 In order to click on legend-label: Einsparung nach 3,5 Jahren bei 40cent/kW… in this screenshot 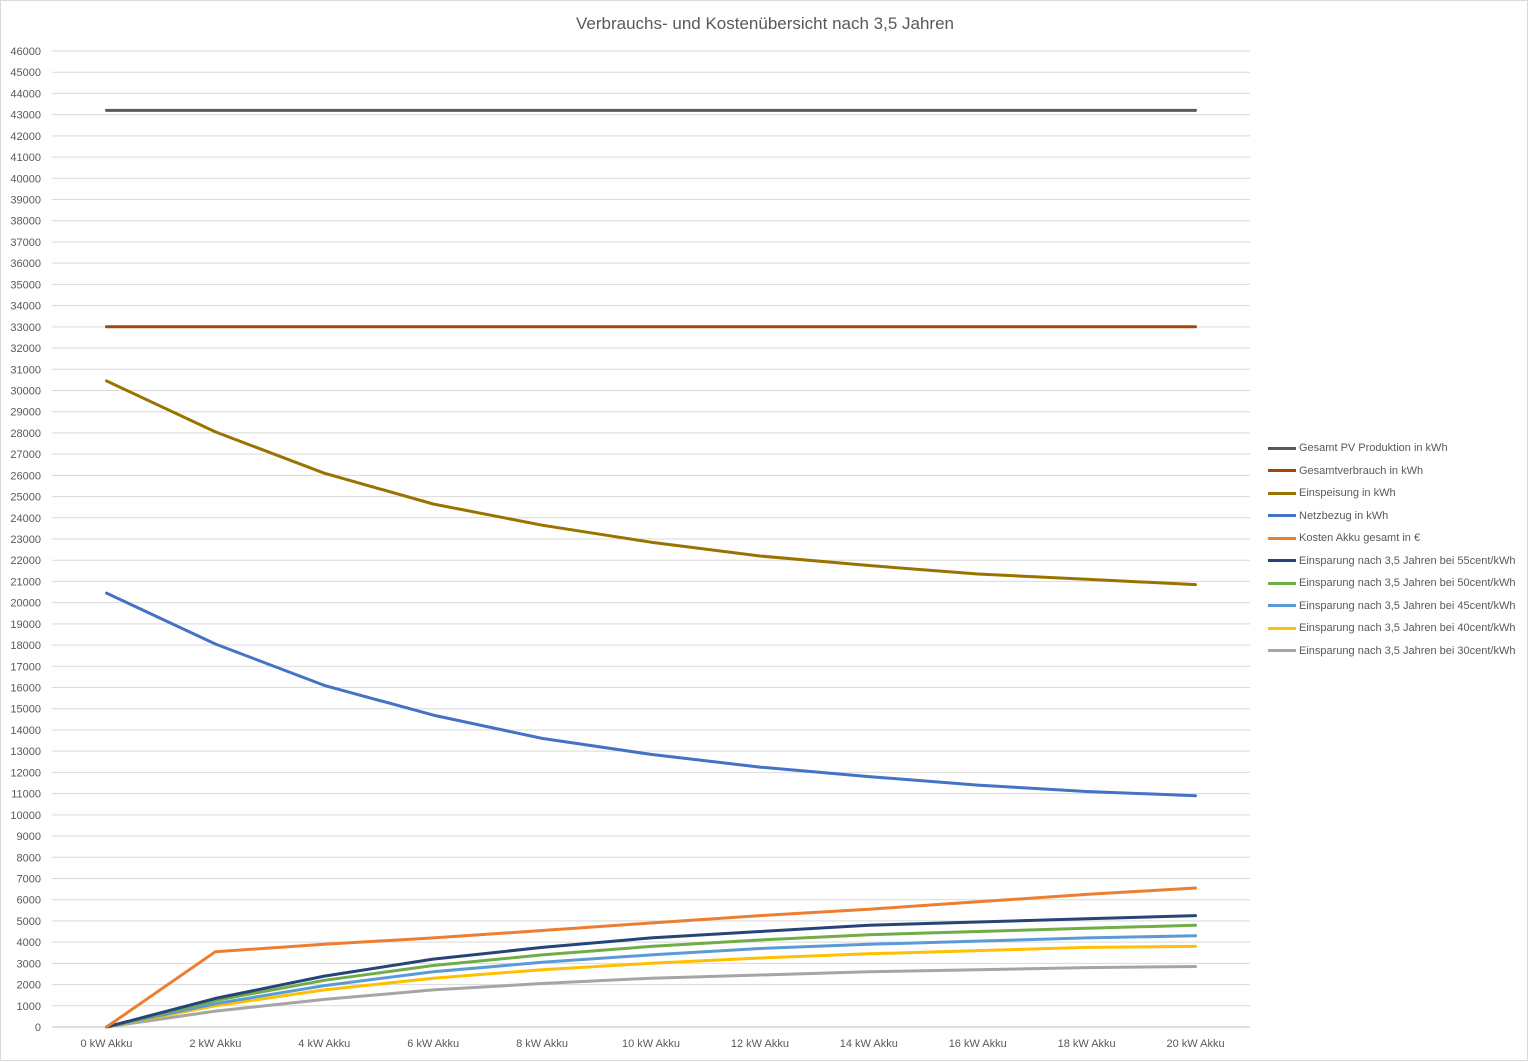, I will do `click(1407, 628)`.